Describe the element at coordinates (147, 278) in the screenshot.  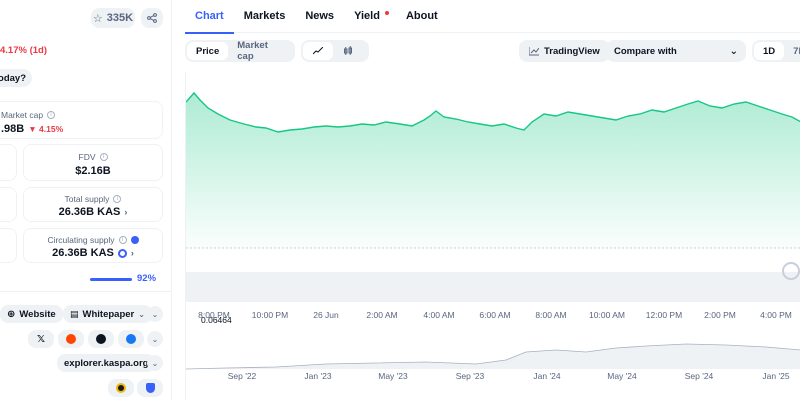
I see `supply-progress-percent: 92%` at that location.